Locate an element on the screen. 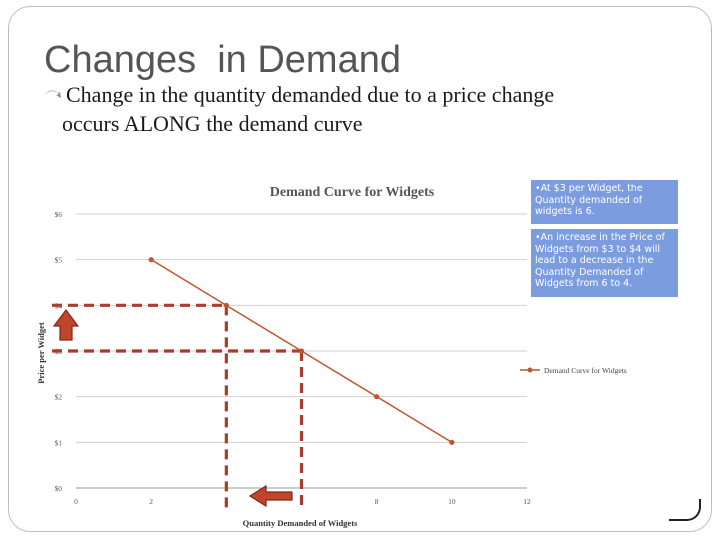  x-tick-label: 10 is located at coordinates (452, 501).